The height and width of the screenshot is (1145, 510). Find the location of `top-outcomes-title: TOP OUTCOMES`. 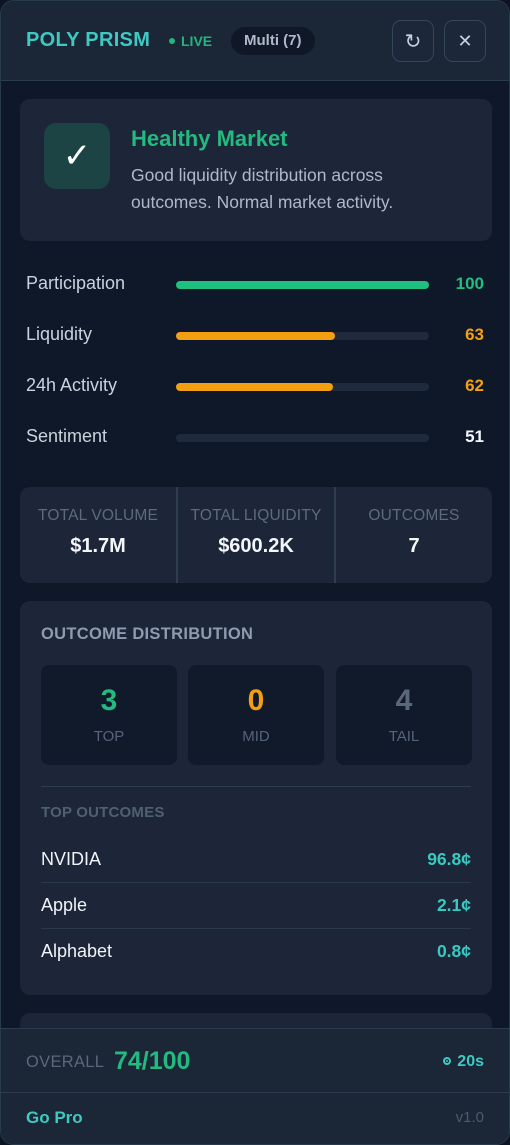

top-outcomes-title: TOP OUTCOMES is located at coordinates (103, 812).